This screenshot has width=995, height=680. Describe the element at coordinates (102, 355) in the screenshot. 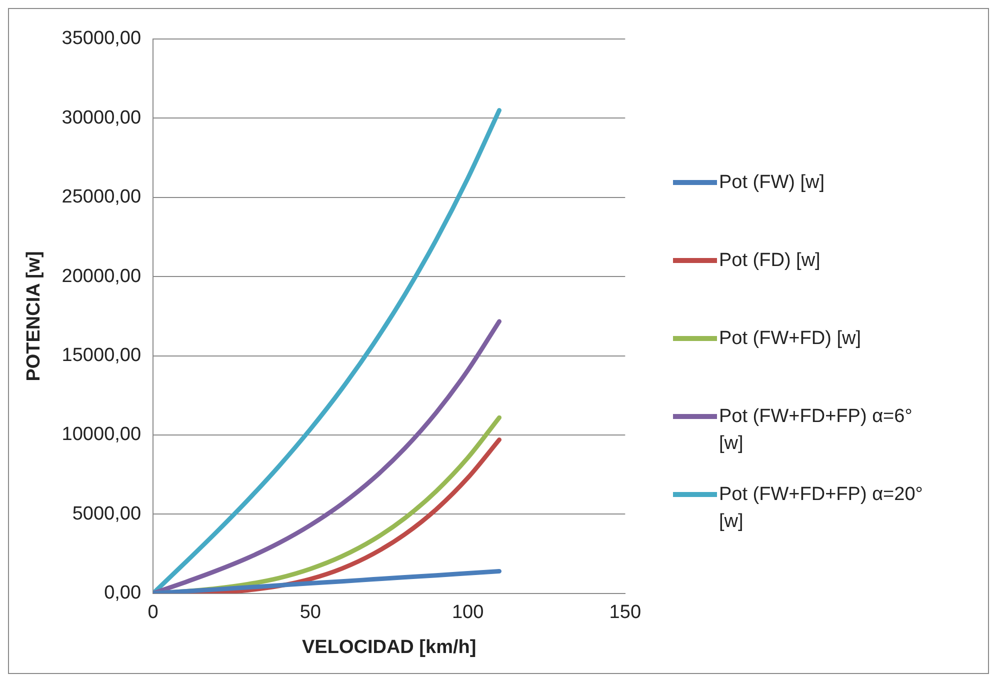

I see `y-tick-label: 15000,00` at that location.